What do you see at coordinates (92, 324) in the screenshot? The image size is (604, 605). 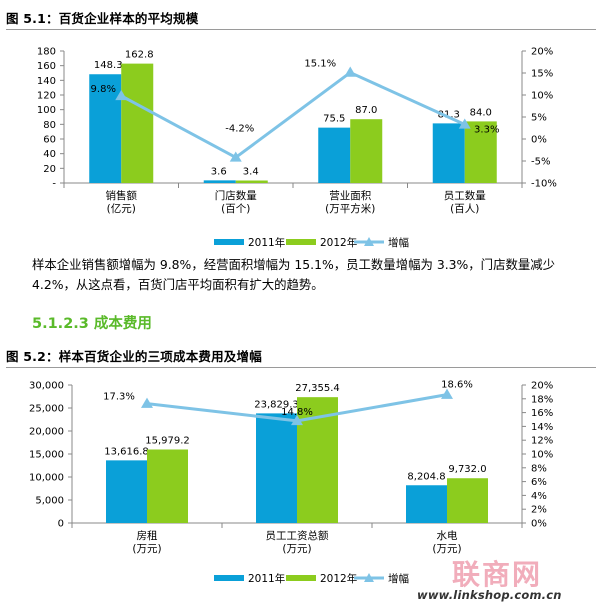 I see `section-heading: 5.1.2.3 成本费用` at bounding box center [92, 324].